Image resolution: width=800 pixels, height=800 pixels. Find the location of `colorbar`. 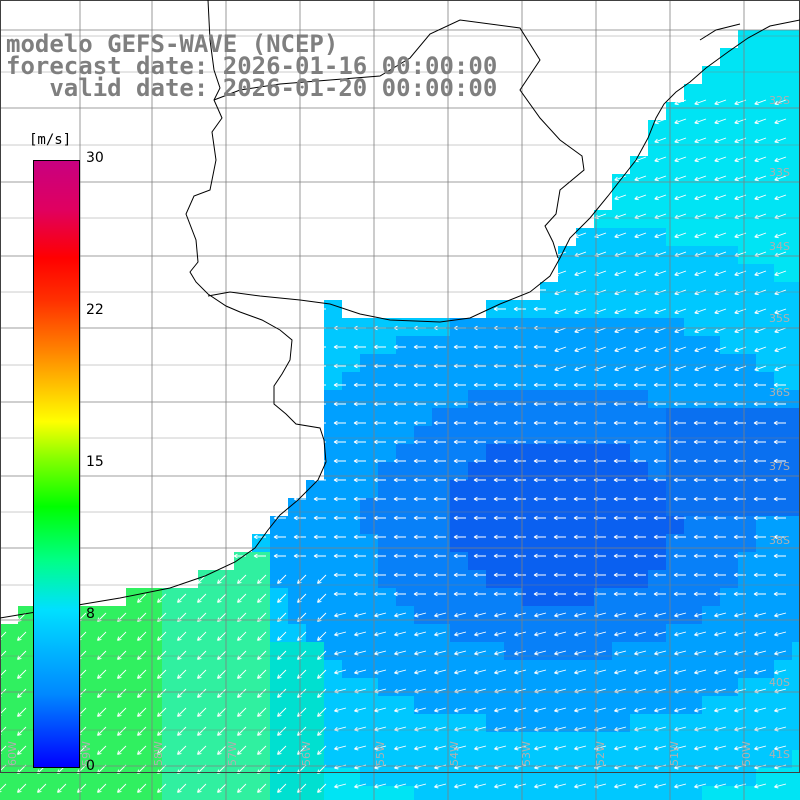

colorbar is located at coordinates (56, 464).